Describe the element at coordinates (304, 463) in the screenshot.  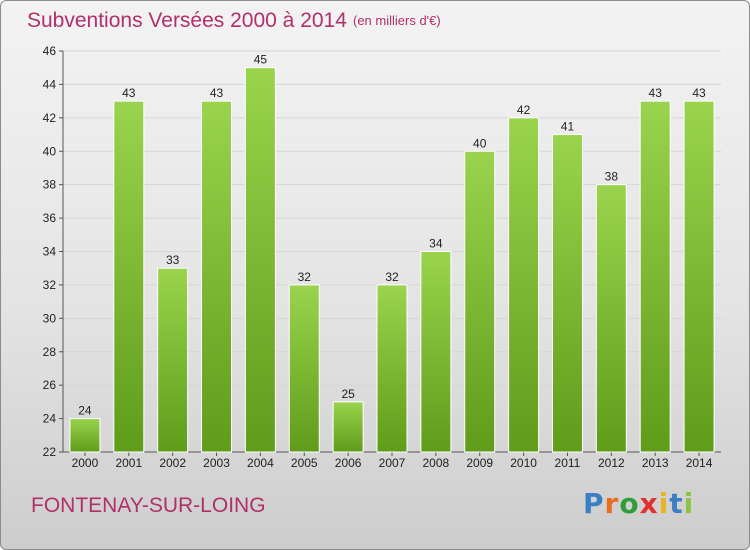
I see `x-tick-label-2005: 2005` at that location.